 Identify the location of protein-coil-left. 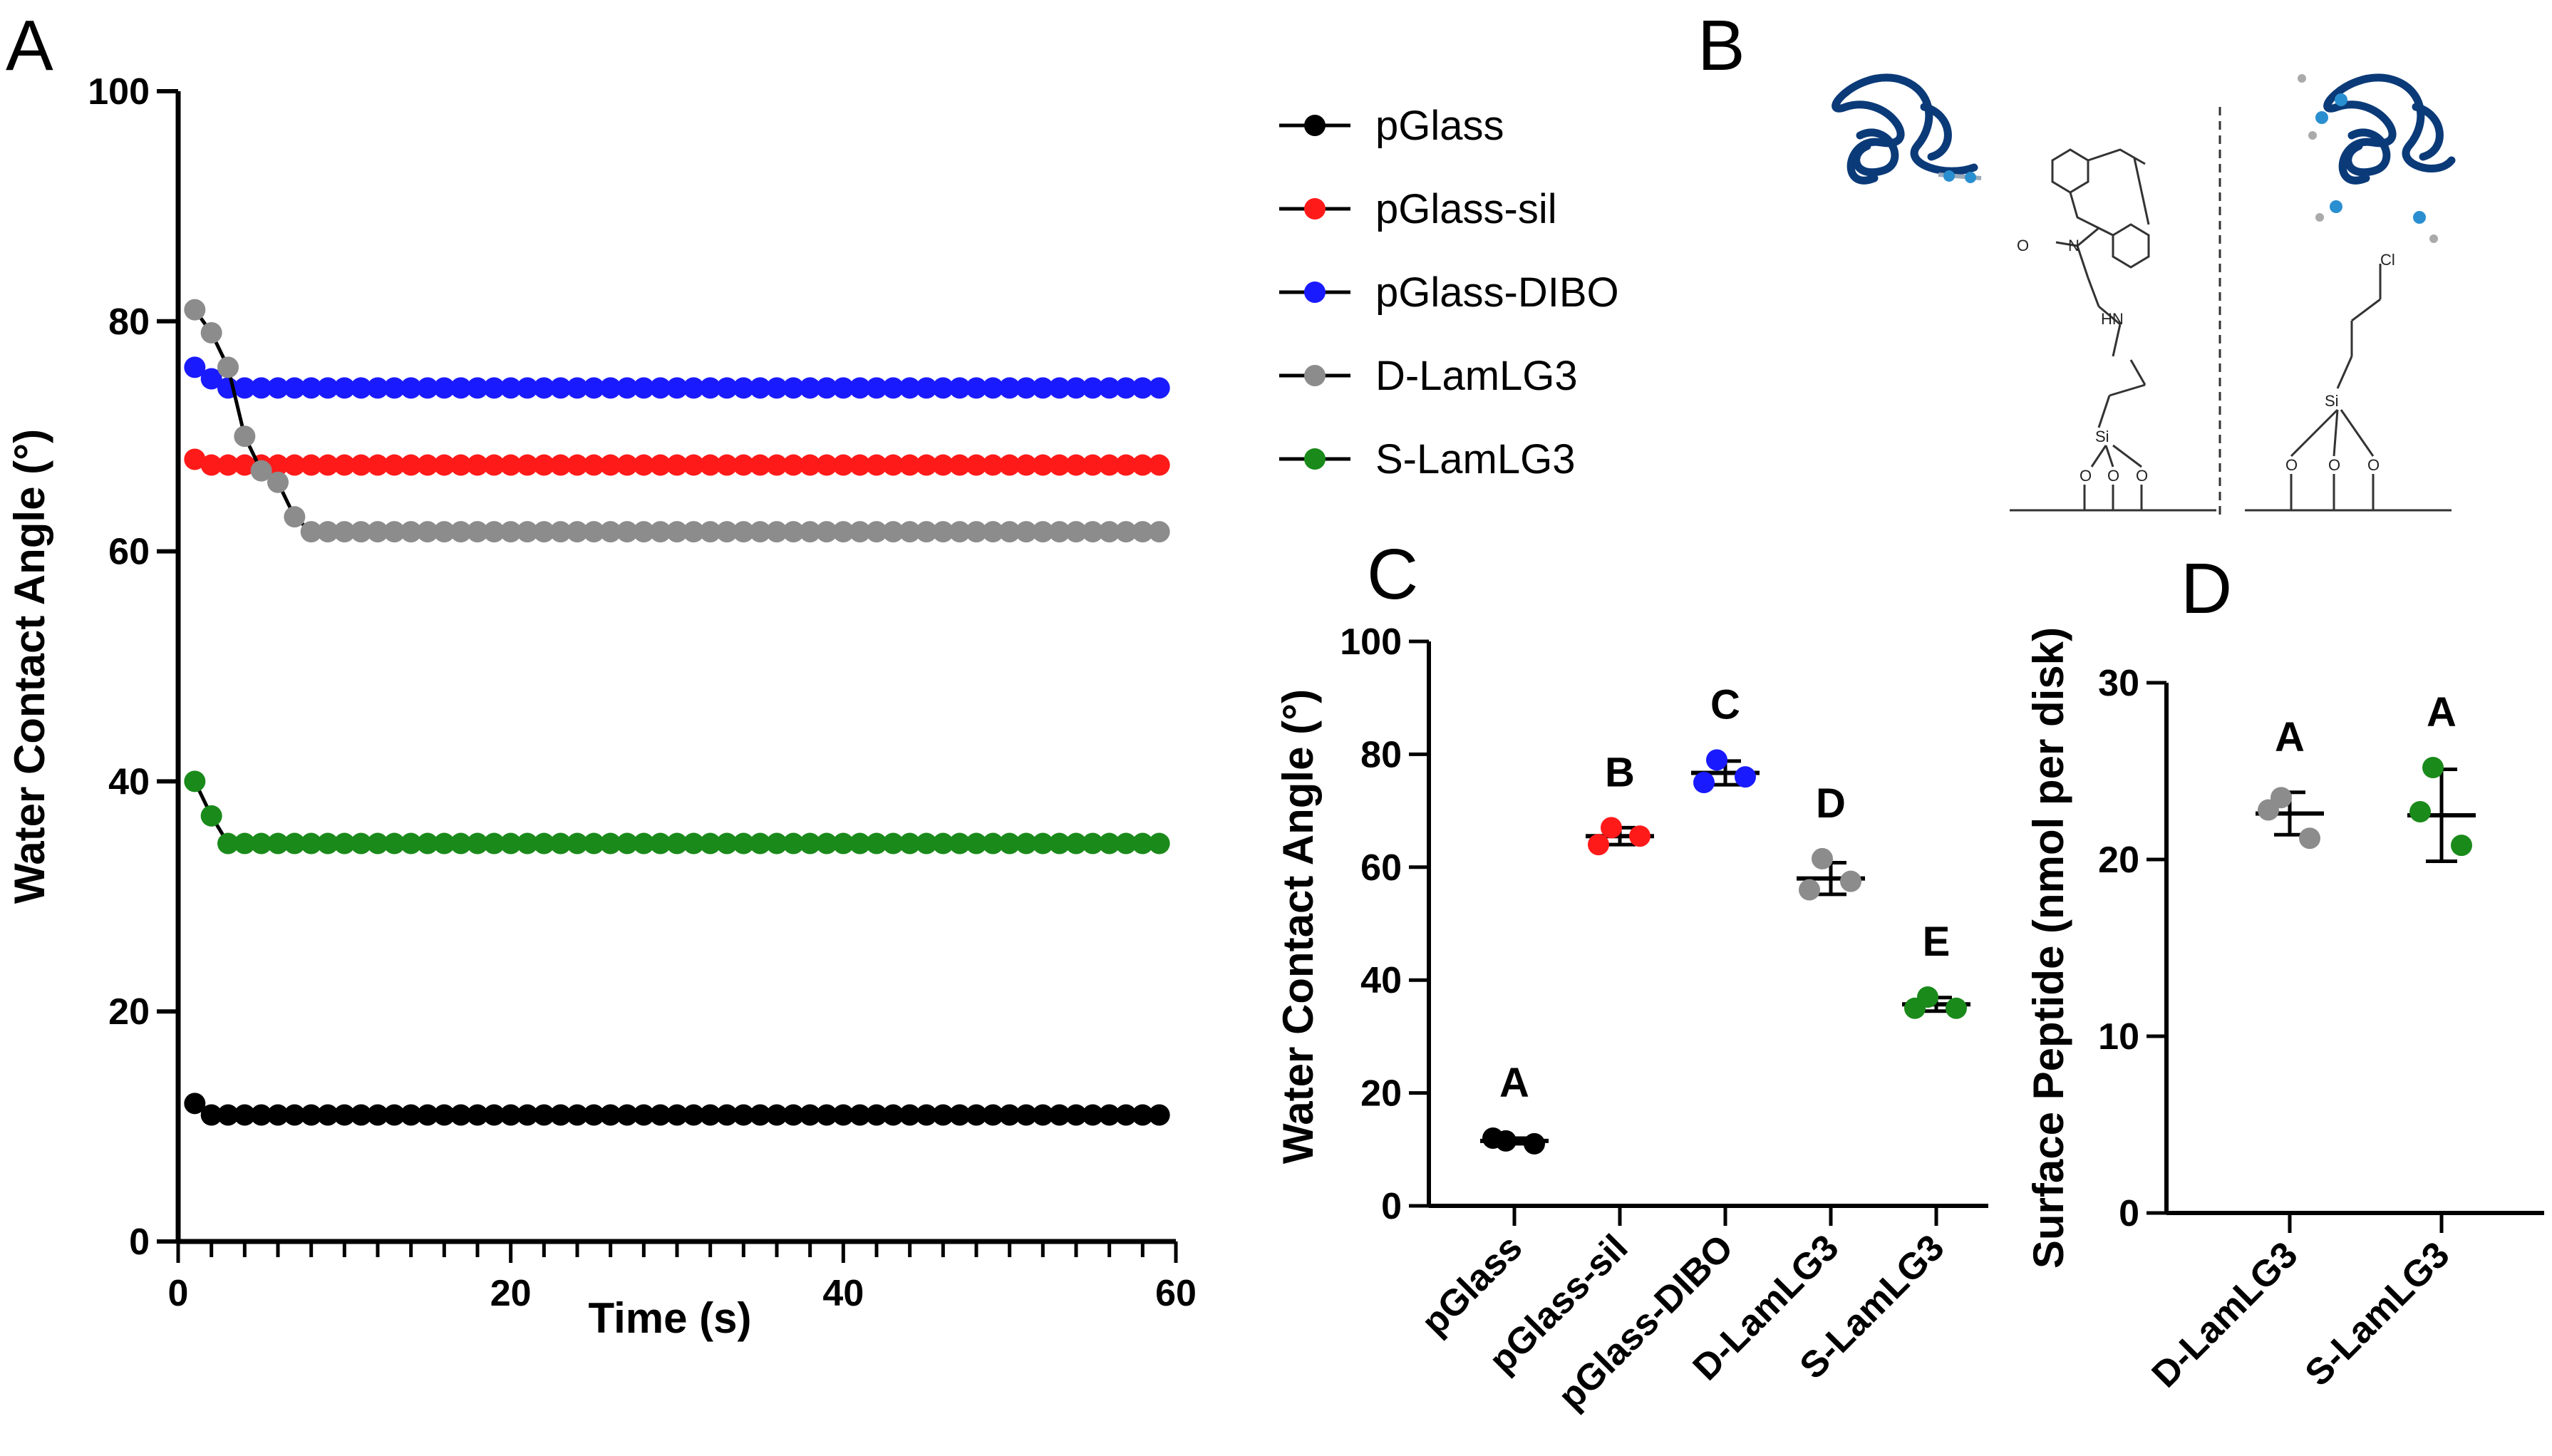
(1905, 129).